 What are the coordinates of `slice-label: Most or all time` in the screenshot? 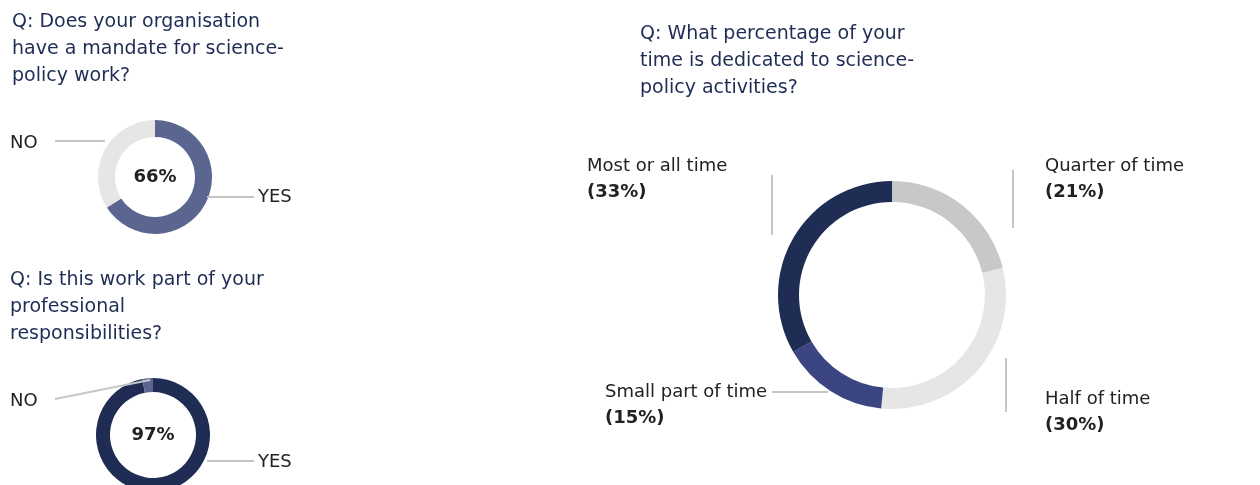 It's located at (657, 164).